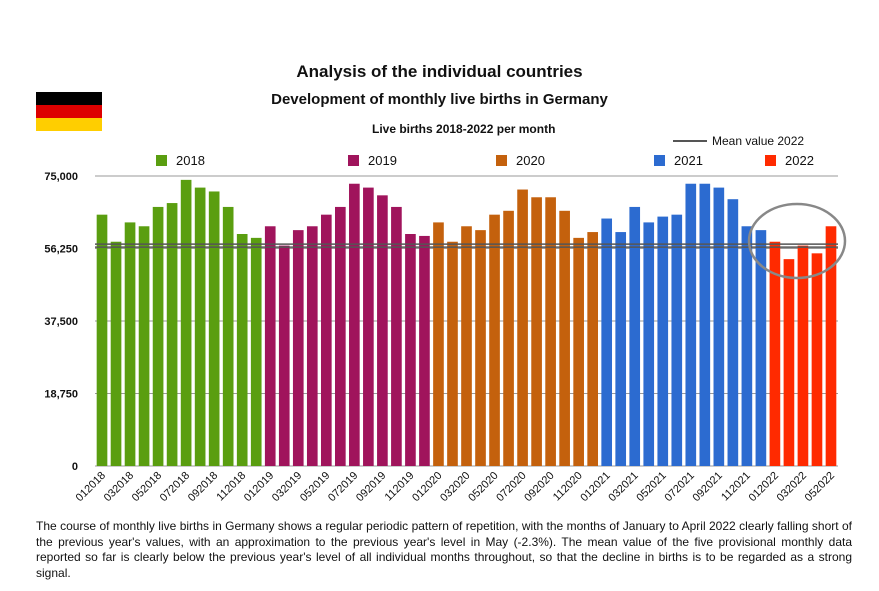 This screenshot has width=879, height=591. Describe the element at coordinates (623, 487) in the screenshot. I see `x-tick-label: 032021` at that location.